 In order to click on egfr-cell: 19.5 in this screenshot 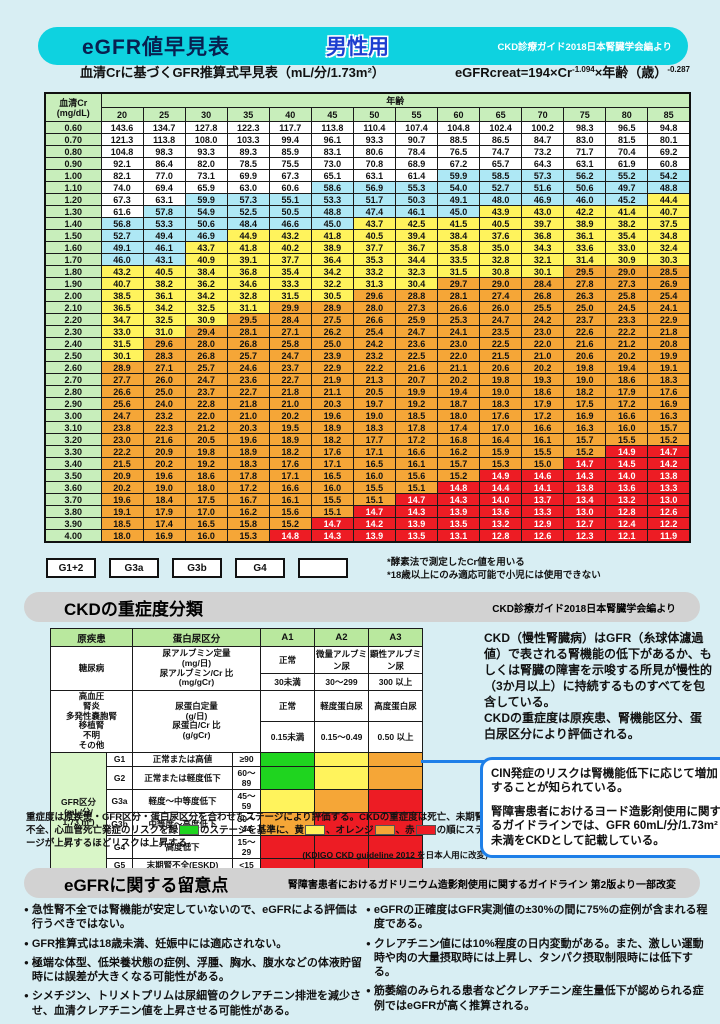, I will do `click(290, 427)`.